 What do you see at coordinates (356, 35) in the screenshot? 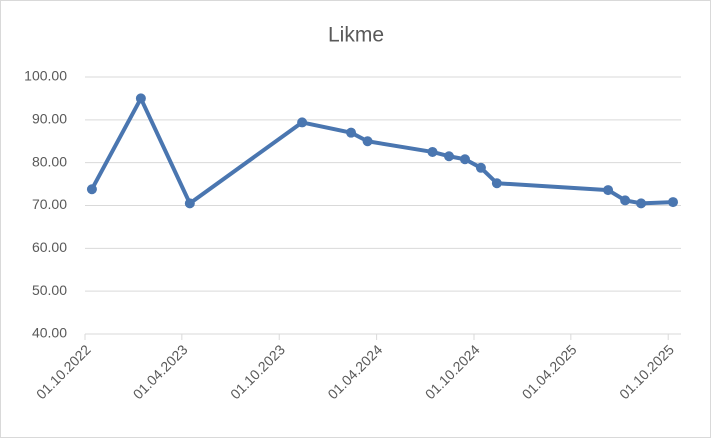
I see `chart-title: Likme` at bounding box center [356, 35].